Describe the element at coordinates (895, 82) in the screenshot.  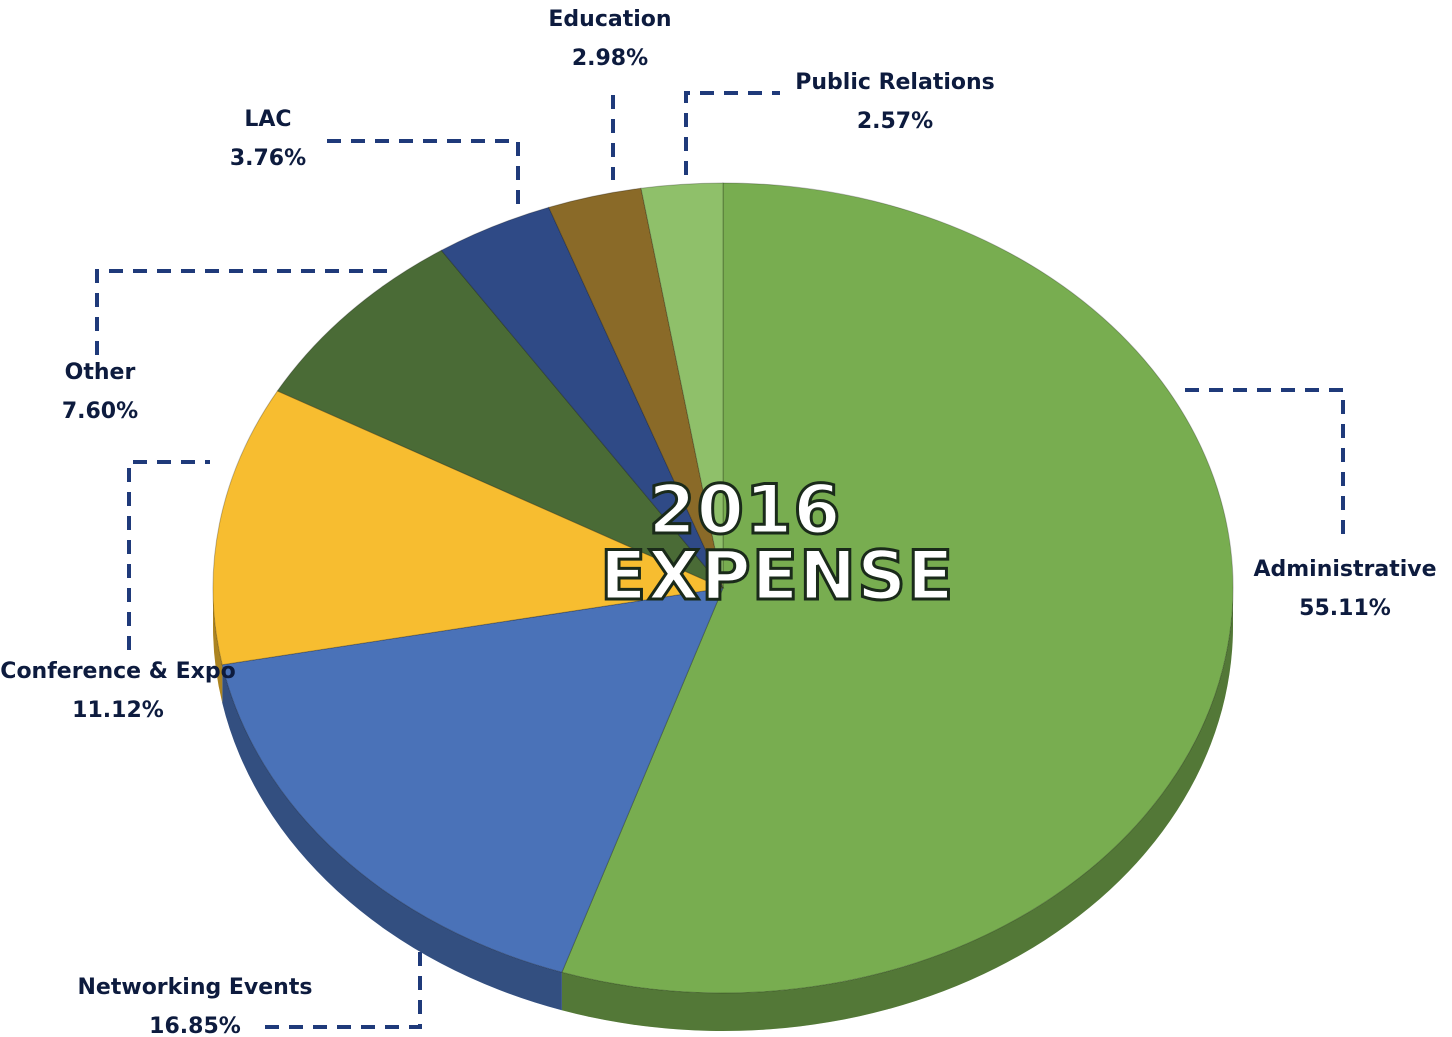
I see `slice-label: Public Relations` at that location.